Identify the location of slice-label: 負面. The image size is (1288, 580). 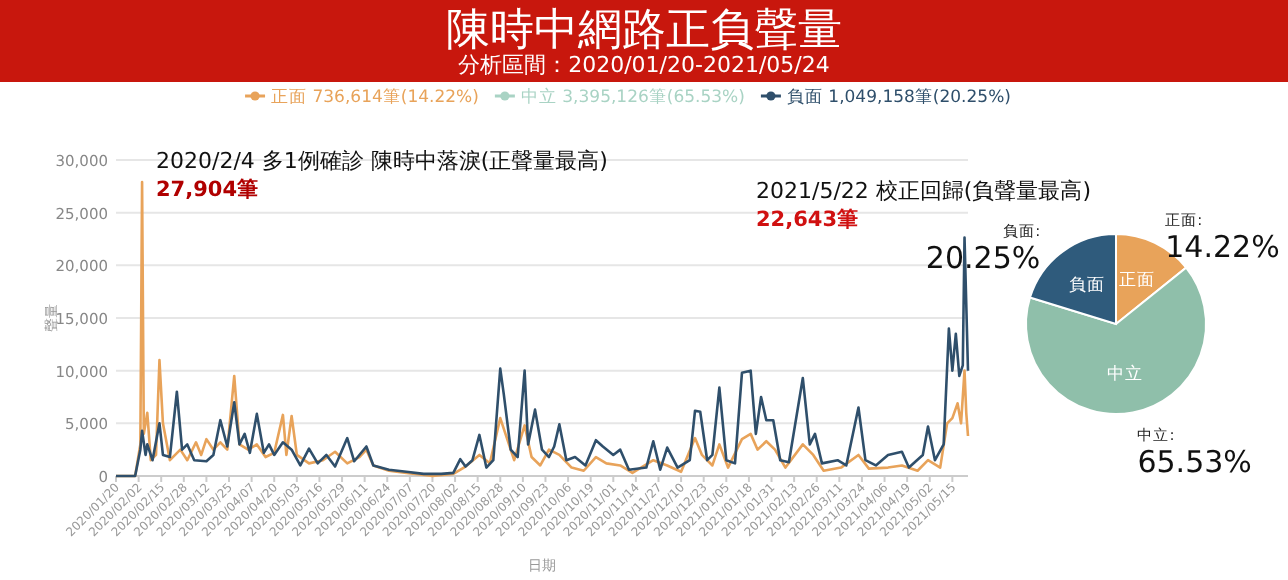
(1086, 285).